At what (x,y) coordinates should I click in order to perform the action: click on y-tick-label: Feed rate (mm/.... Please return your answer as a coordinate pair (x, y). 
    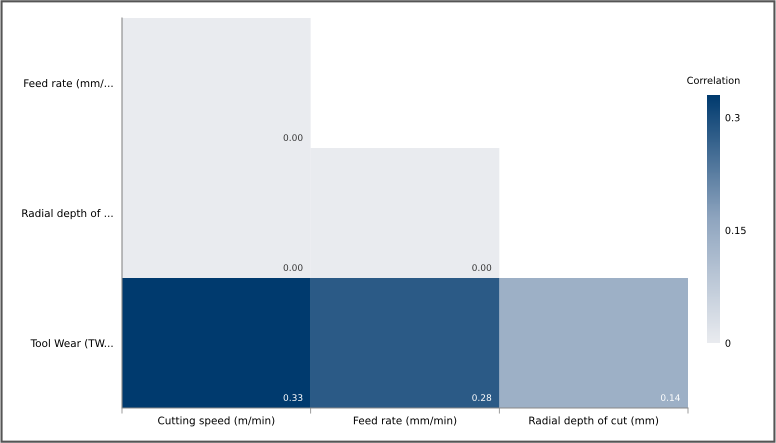
    Looking at the image, I should click on (68, 83).